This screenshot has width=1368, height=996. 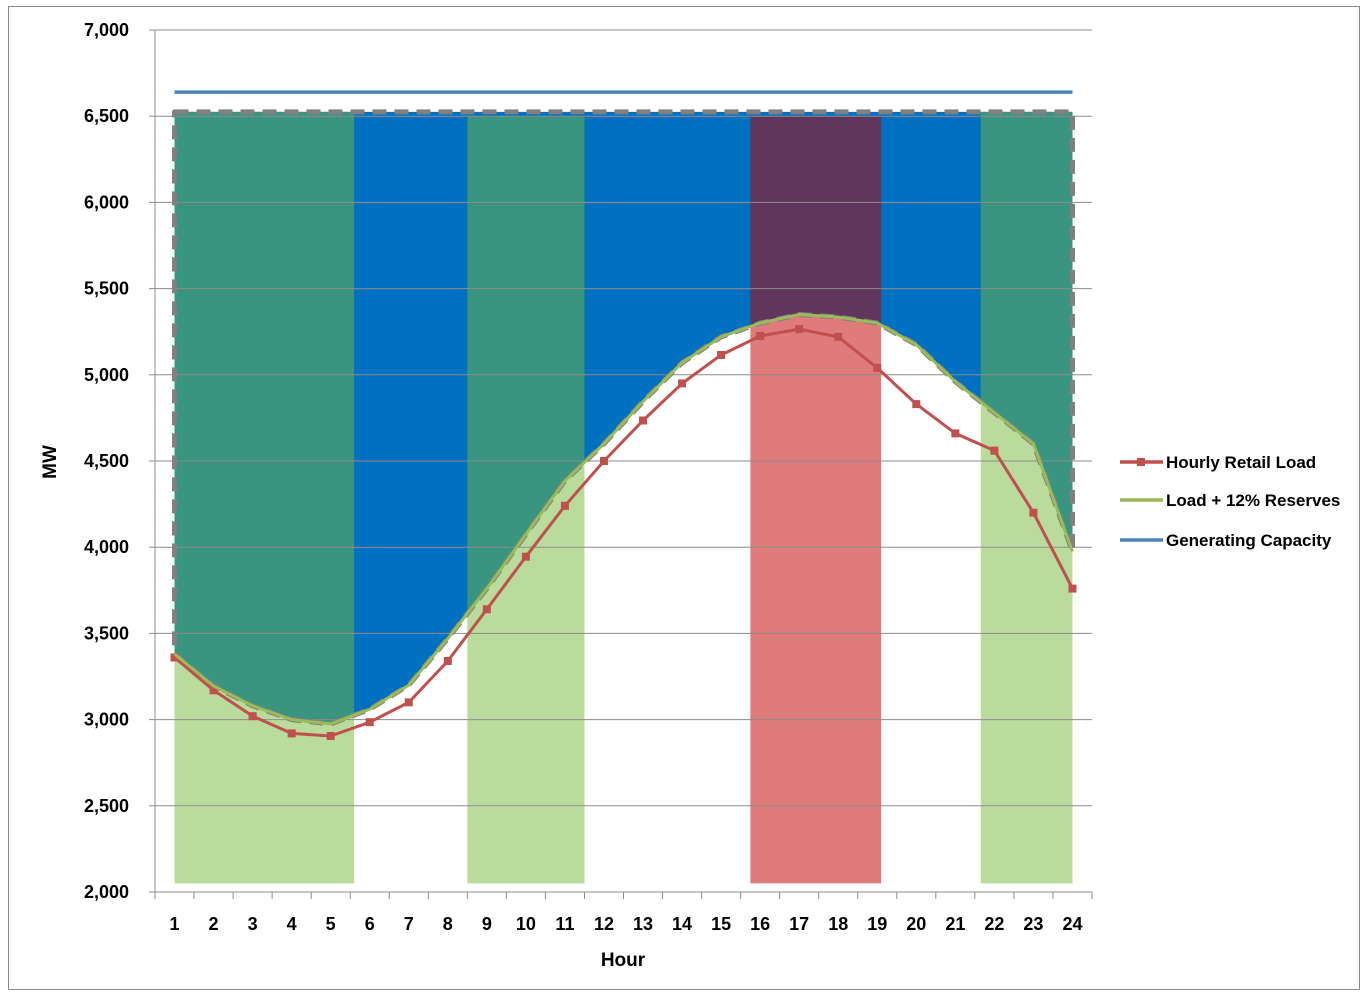 What do you see at coordinates (799, 924) in the screenshot?
I see `x-tick-label: 17` at bounding box center [799, 924].